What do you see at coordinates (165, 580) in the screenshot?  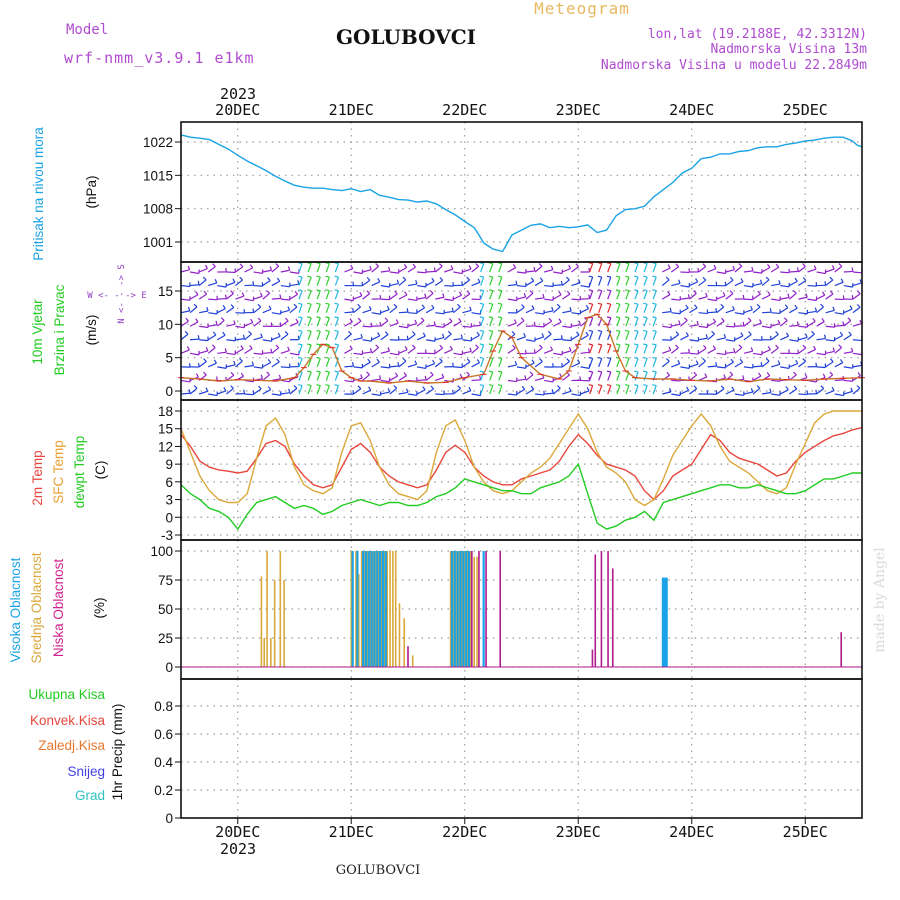 I see `ytick-label-clouds-3: 75` at bounding box center [165, 580].